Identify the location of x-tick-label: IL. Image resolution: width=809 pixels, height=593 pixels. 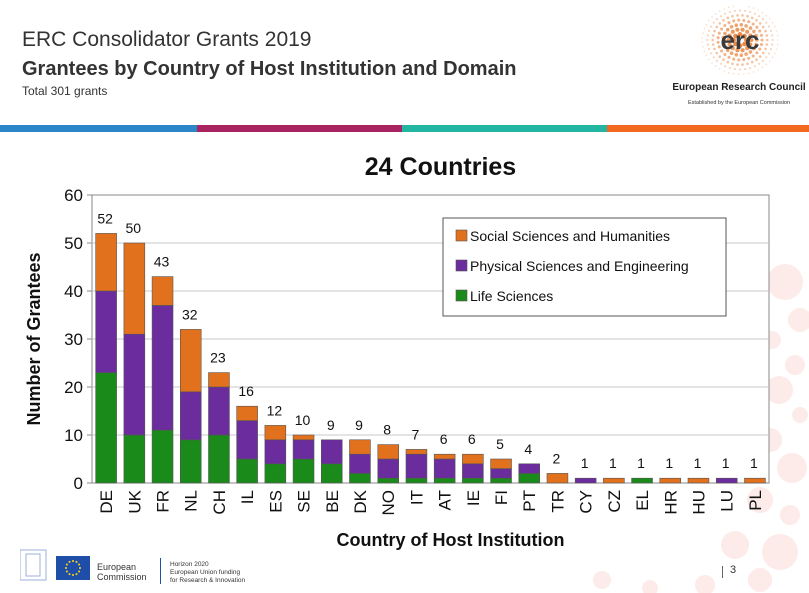
(247, 497).